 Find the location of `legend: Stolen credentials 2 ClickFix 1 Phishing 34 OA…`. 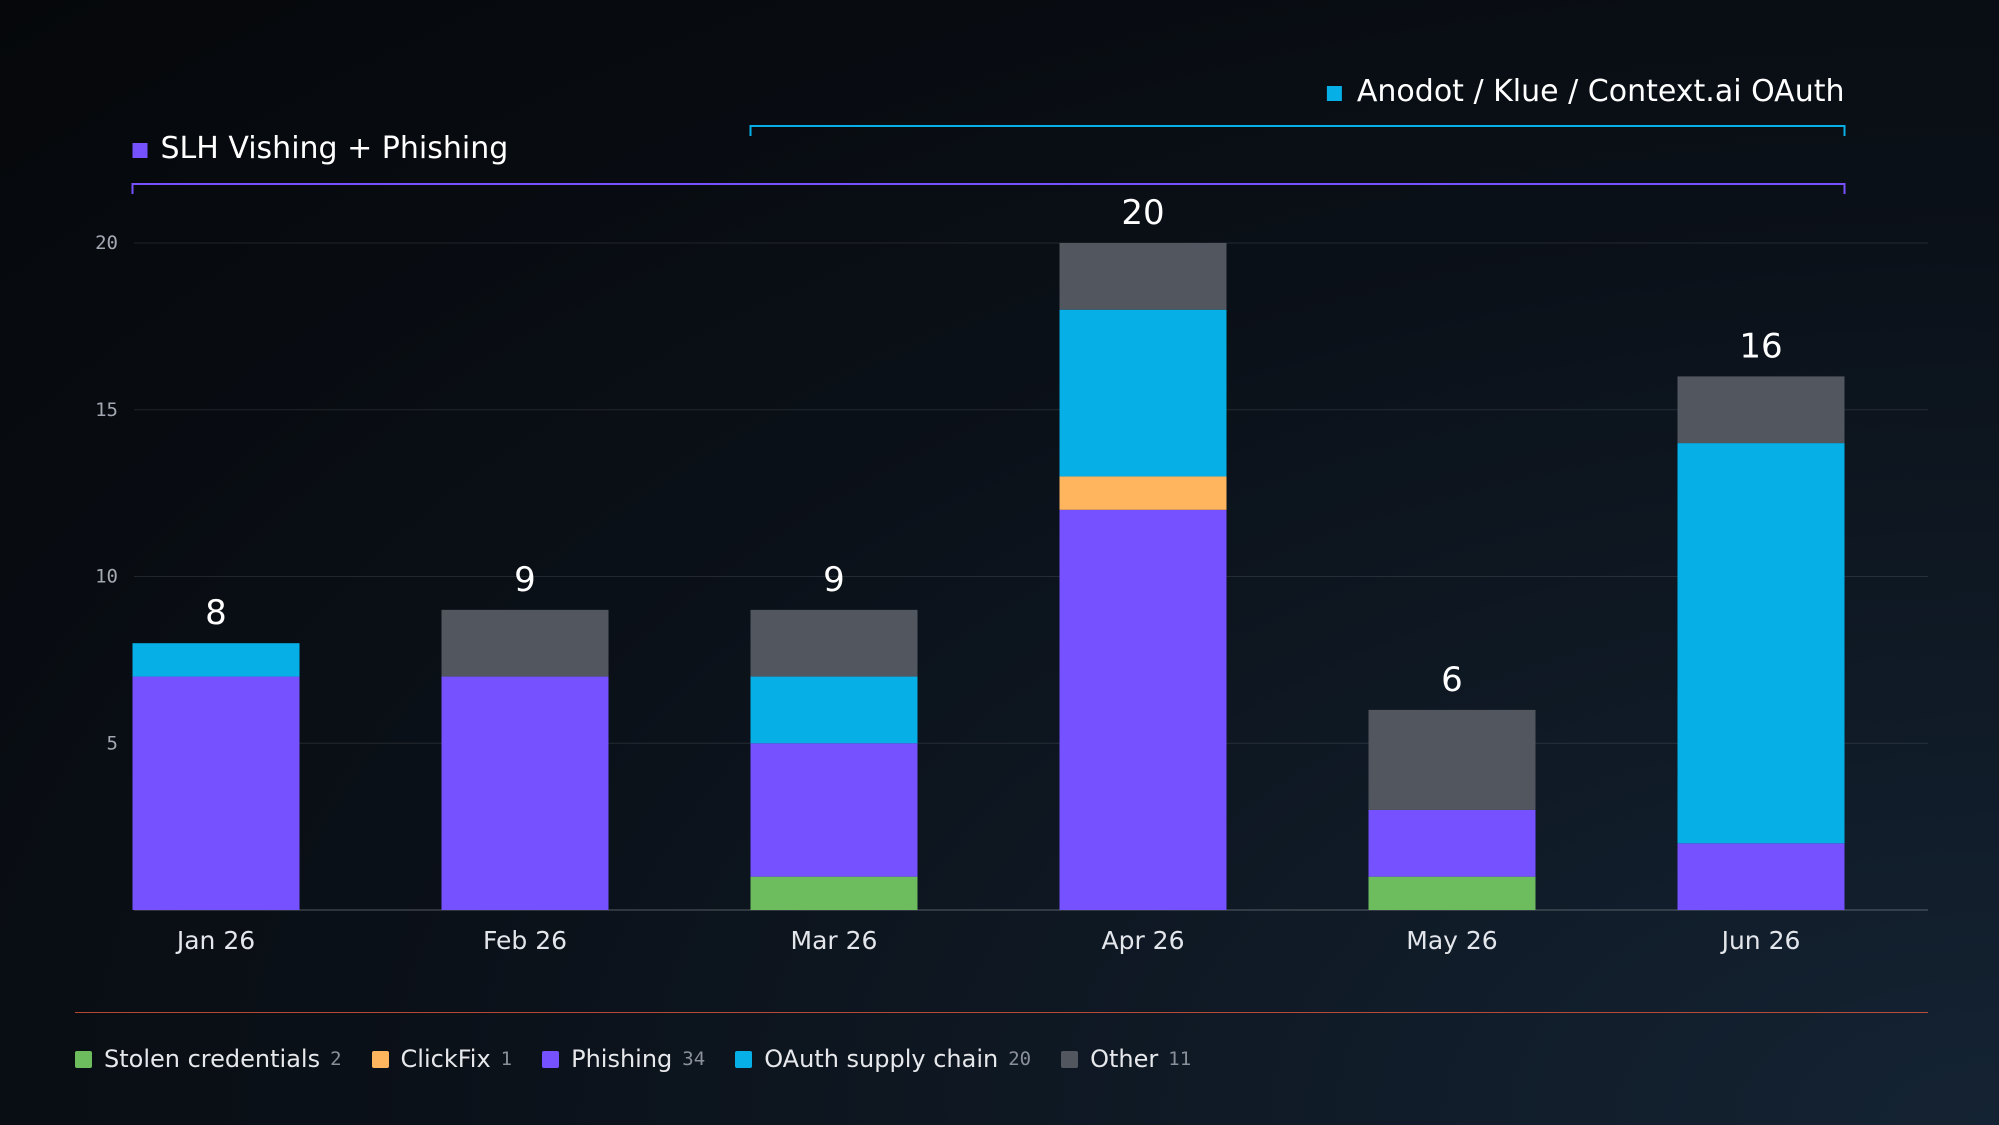

legend: Stolen credentials 2 ClickFix 1 Phishing 34 OA… is located at coordinates (633, 1059).